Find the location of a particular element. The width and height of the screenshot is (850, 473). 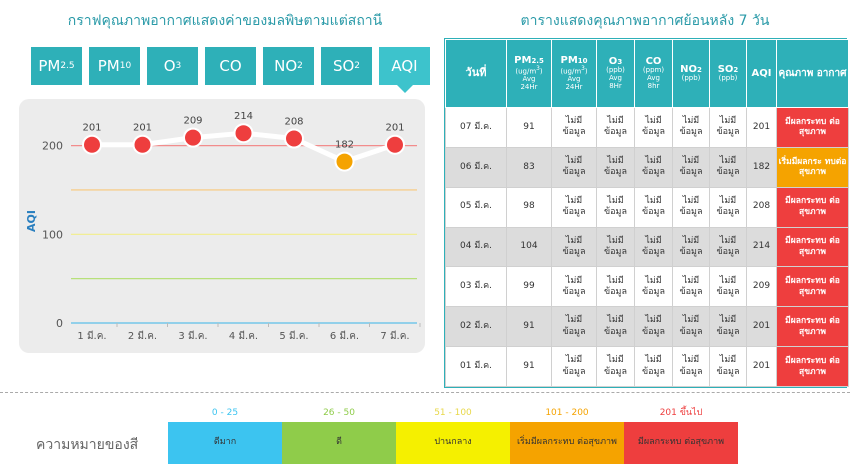

cell-quality: เริ่มมีผลกระ ทบต่อสุขภาพ is located at coordinates (812, 167).